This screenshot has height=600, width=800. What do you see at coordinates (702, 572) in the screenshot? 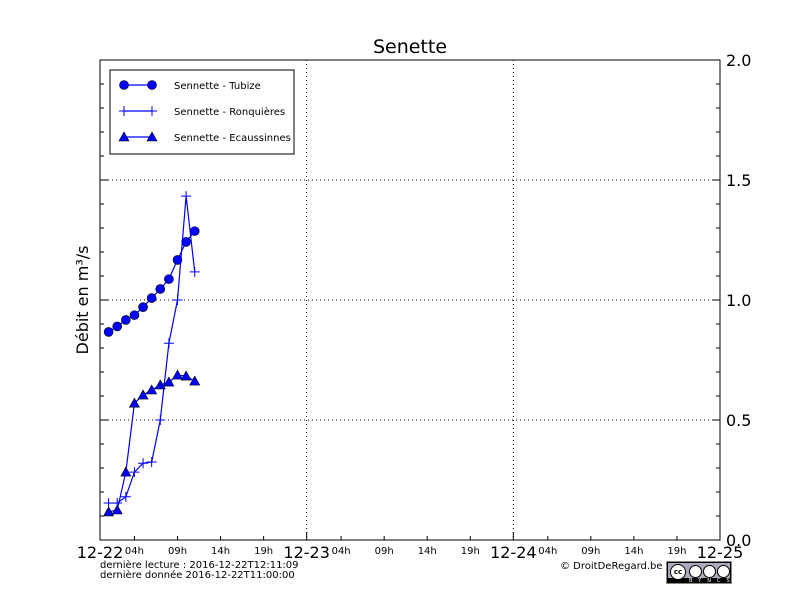
I see `cc-license-badge: cc BYNCSA` at bounding box center [702, 572].